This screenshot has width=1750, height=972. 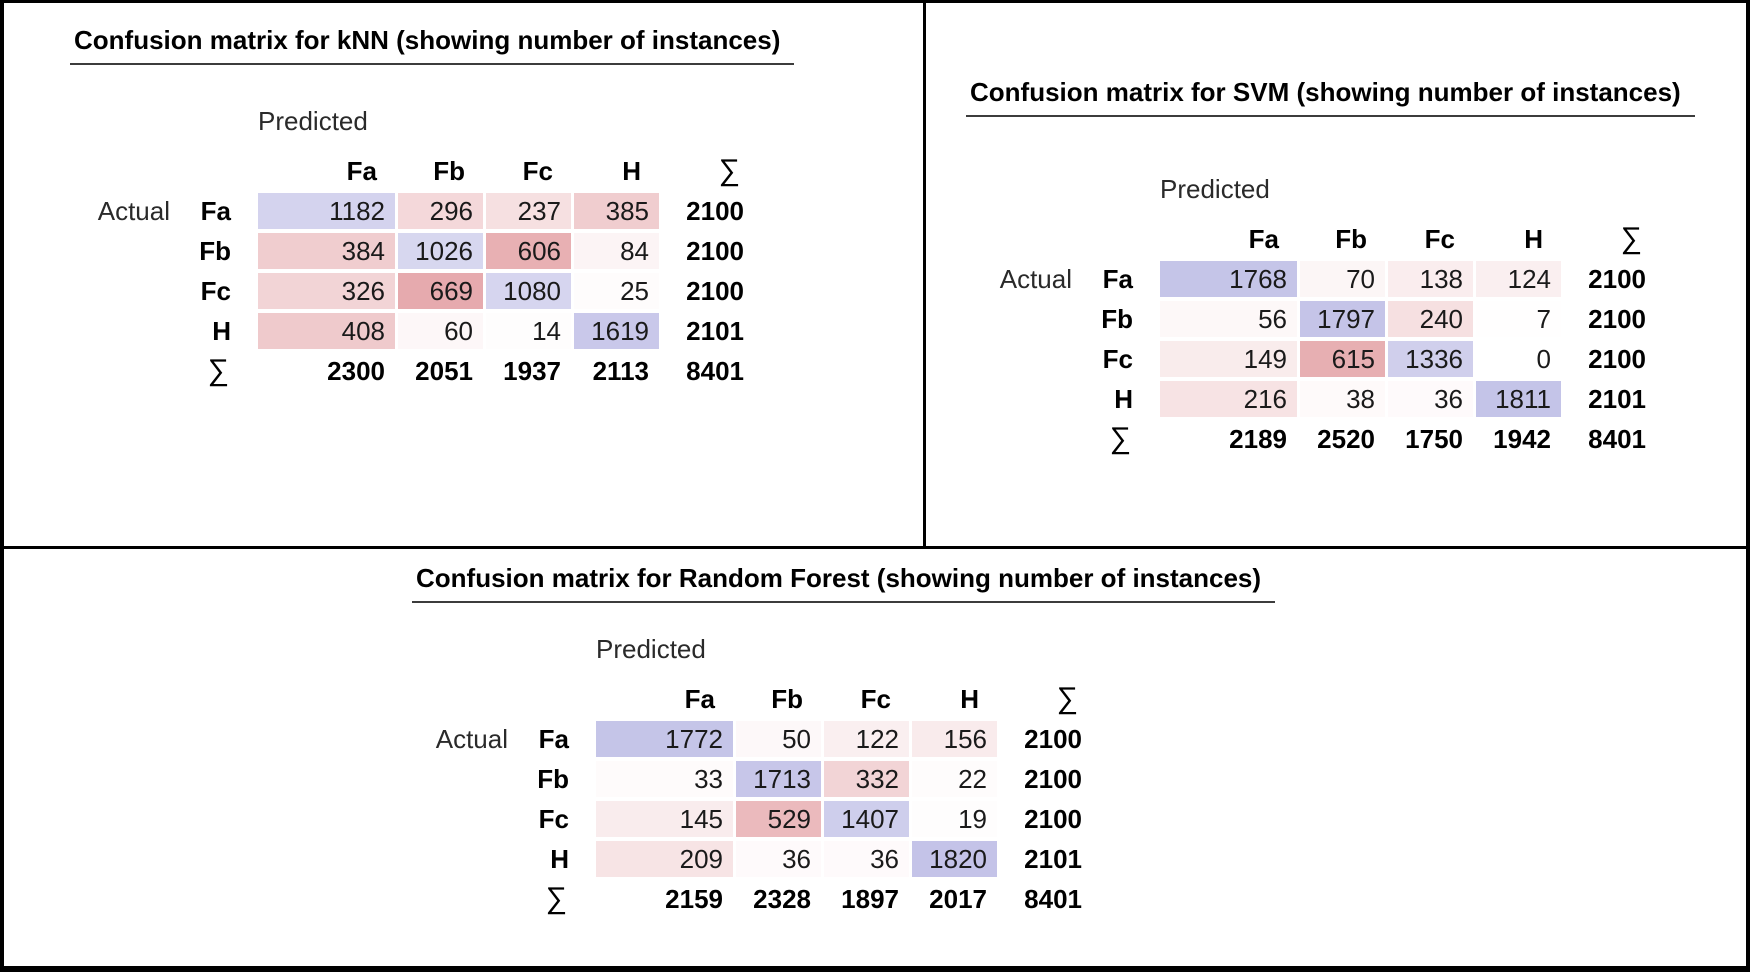 What do you see at coordinates (440, 251) in the screenshot?
I see `matrix-cell: 1026` at bounding box center [440, 251].